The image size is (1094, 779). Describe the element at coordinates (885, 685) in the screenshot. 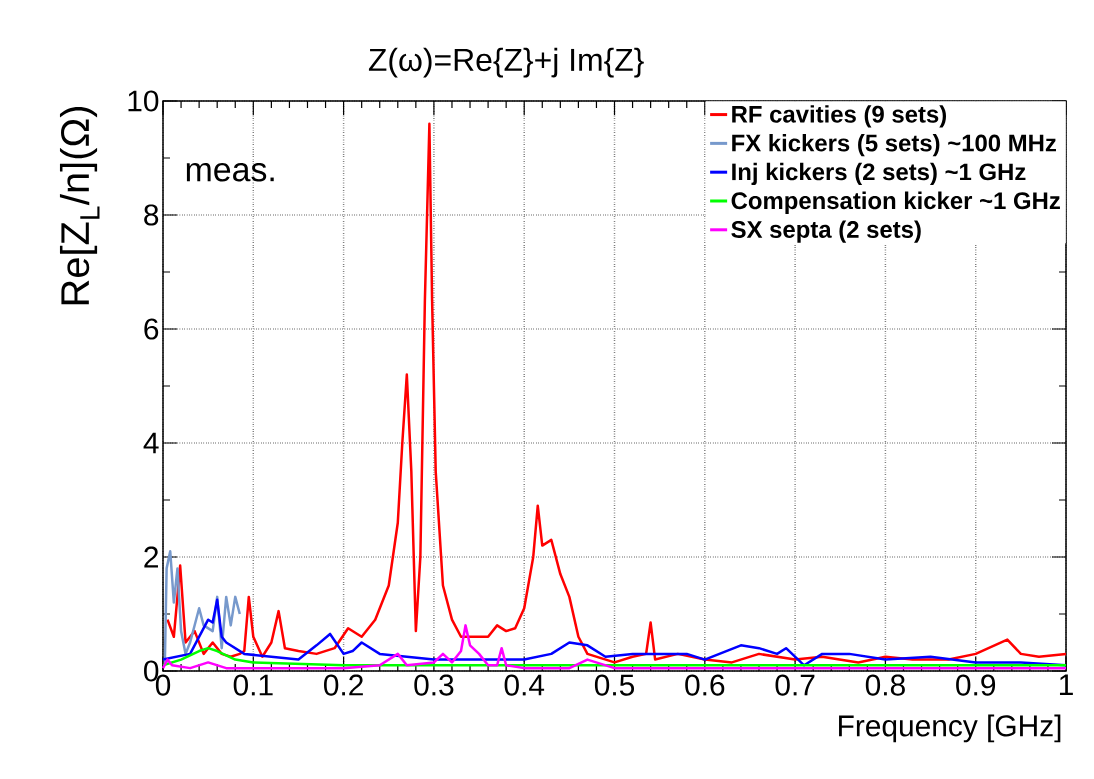

I see `x-tick-label: 0.8` at that location.